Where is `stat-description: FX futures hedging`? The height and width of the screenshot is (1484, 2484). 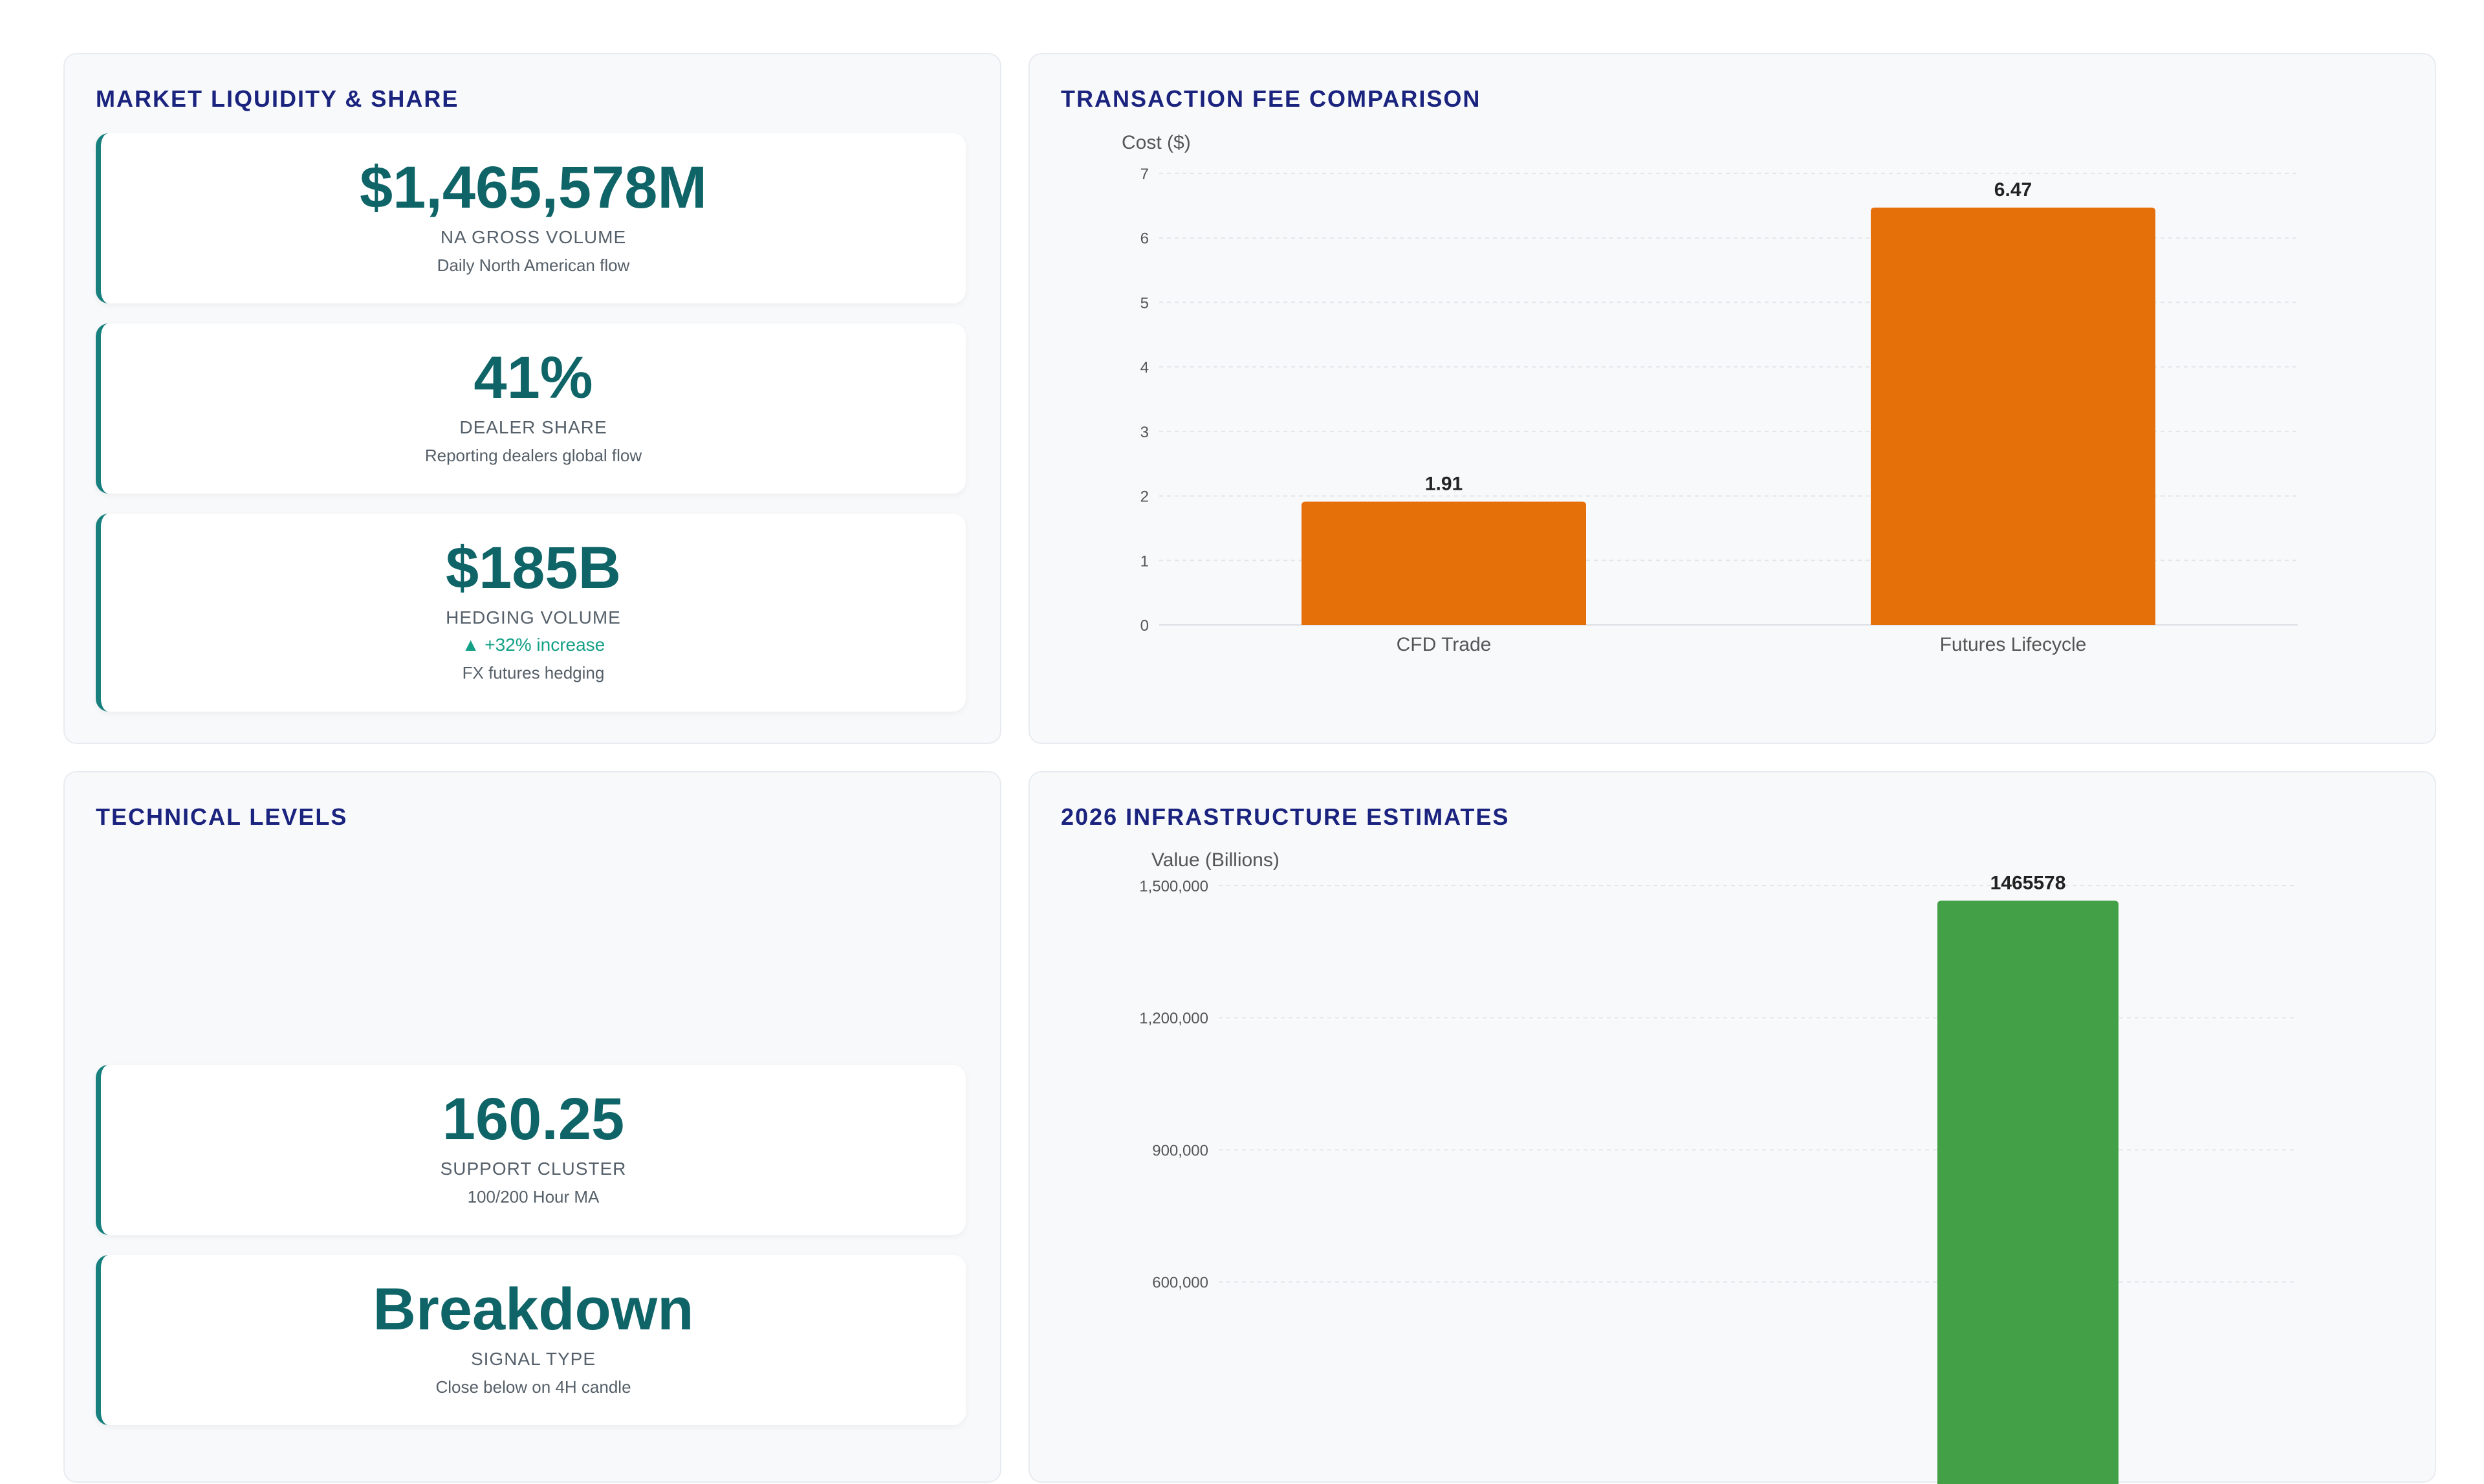 stat-description: FX futures hedging is located at coordinates (533, 673).